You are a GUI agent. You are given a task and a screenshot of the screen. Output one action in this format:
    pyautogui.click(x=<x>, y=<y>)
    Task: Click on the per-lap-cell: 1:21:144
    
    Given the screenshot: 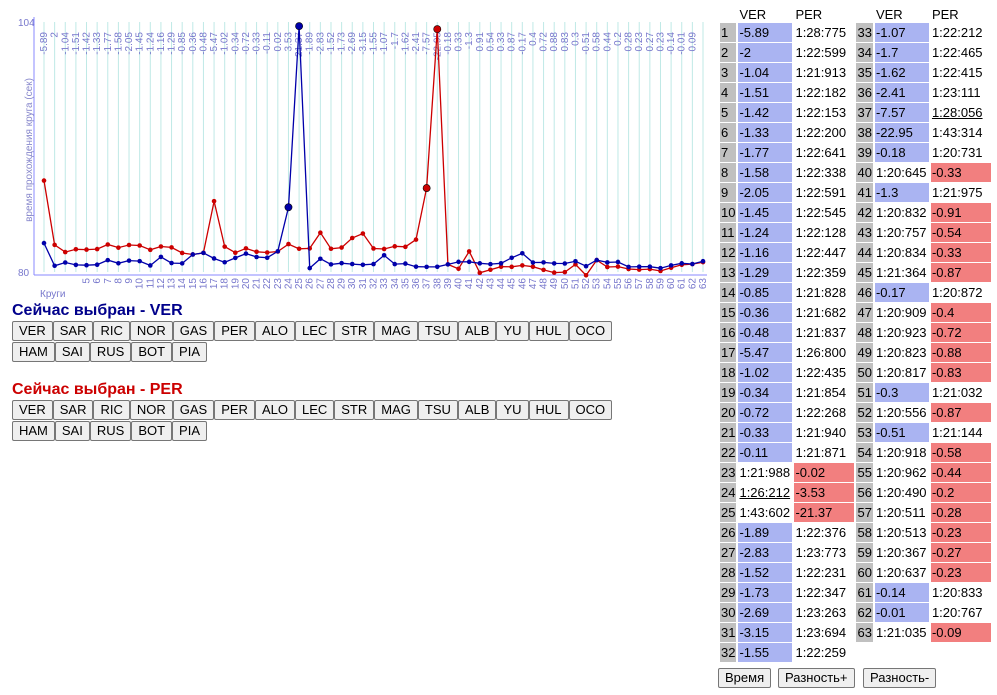 What is the action you would take?
    pyautogui.click(x=957, y=432)
    